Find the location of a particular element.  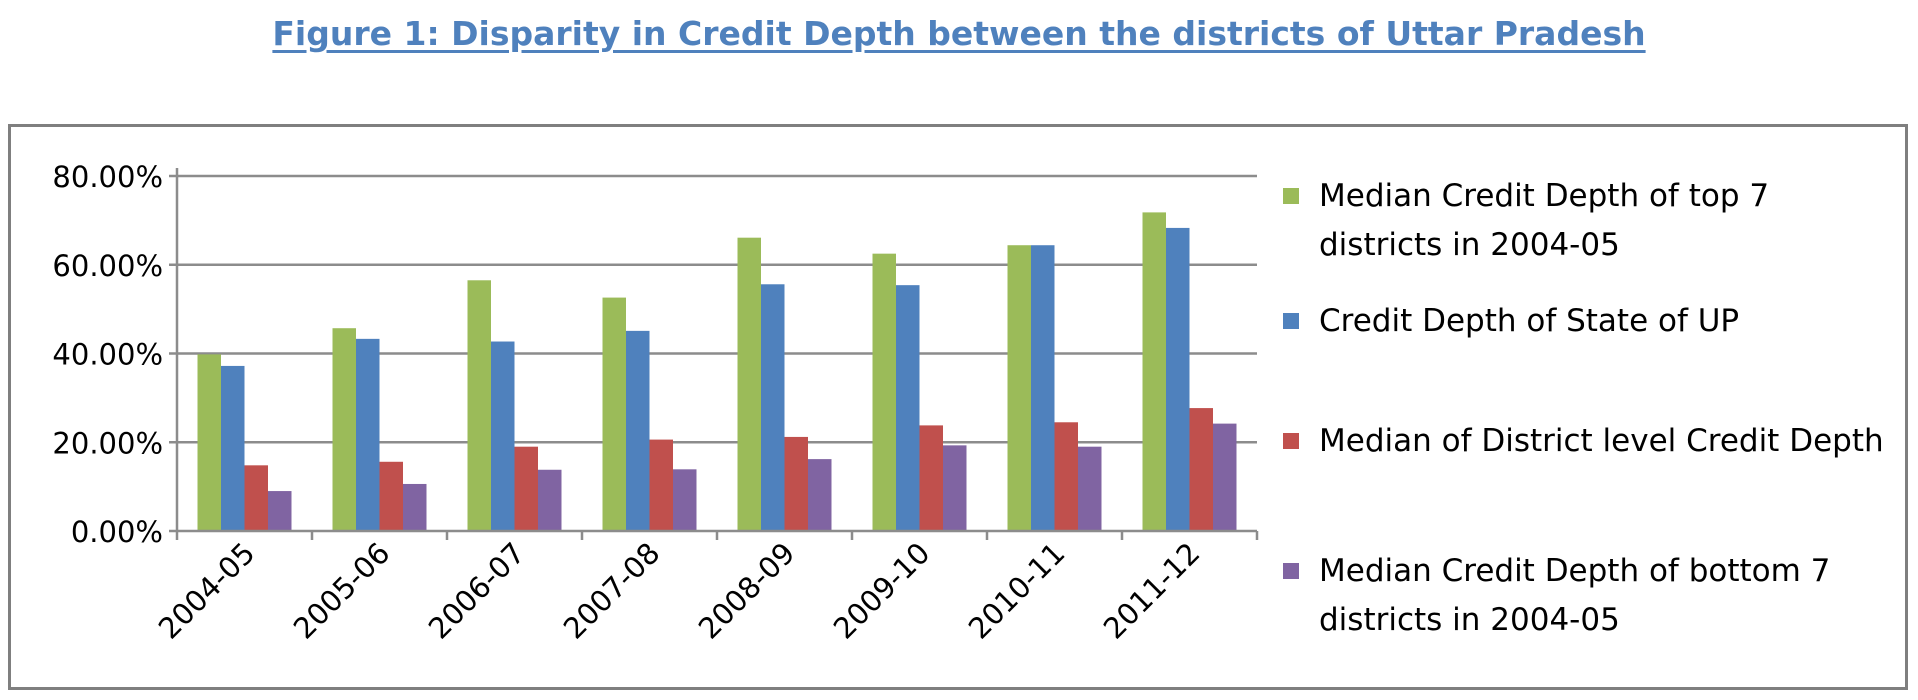

x-tick-label: 2004-05 is located at coordinates (207, 591).